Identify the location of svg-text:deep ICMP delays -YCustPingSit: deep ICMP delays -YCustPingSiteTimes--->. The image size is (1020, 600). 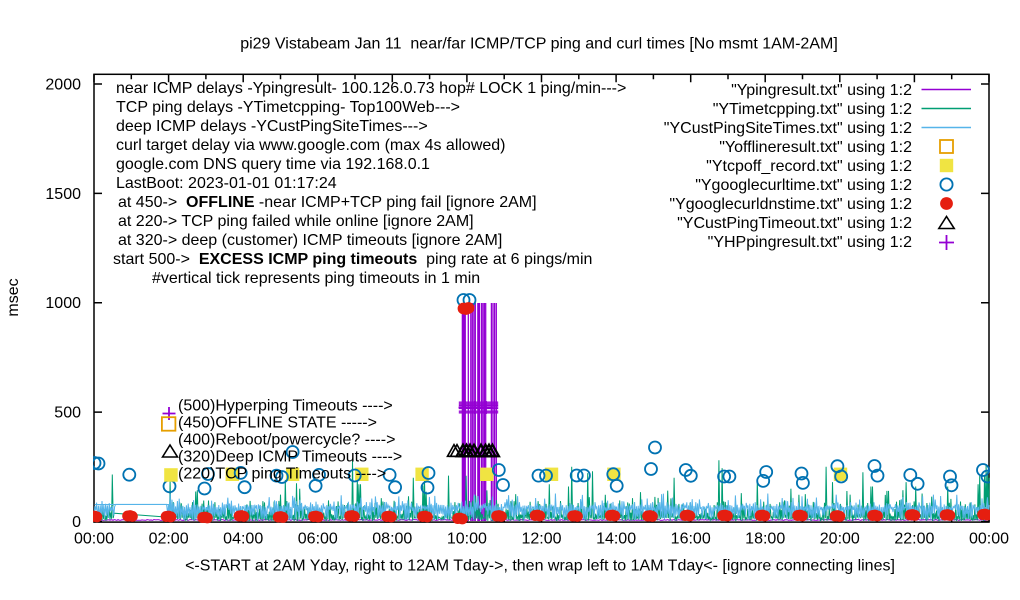
(272, 126).